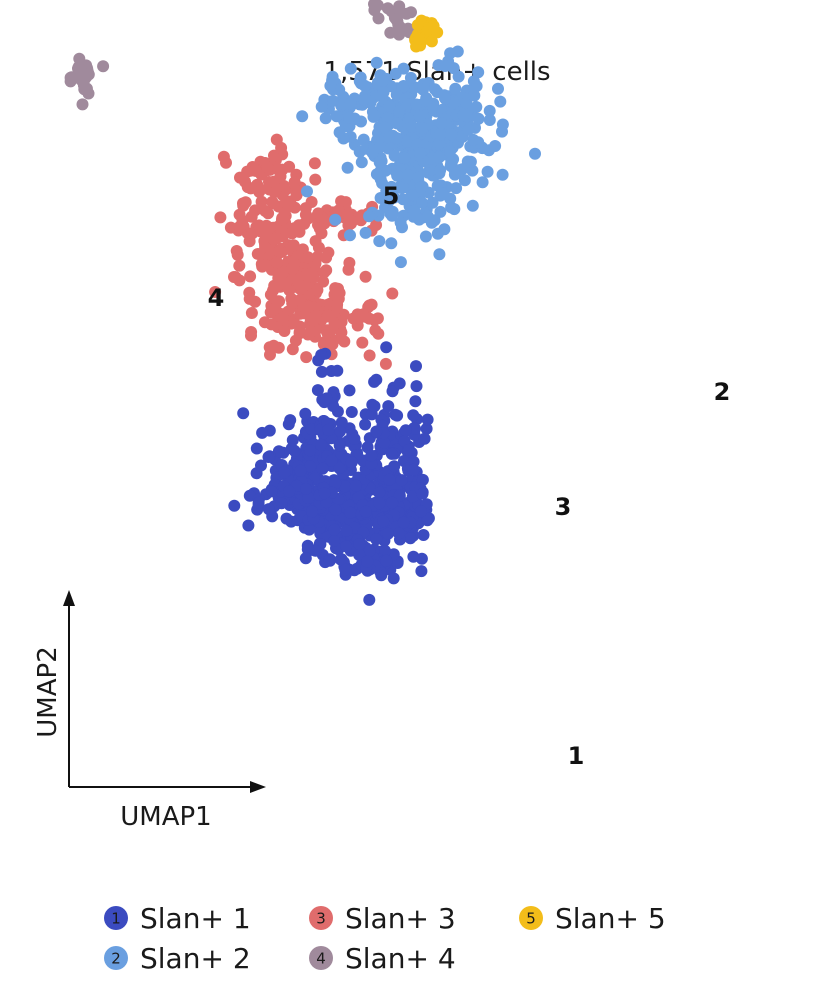 The image size is (824, 997). I want to click on cluster-label-1: 1, so click(576, 756).